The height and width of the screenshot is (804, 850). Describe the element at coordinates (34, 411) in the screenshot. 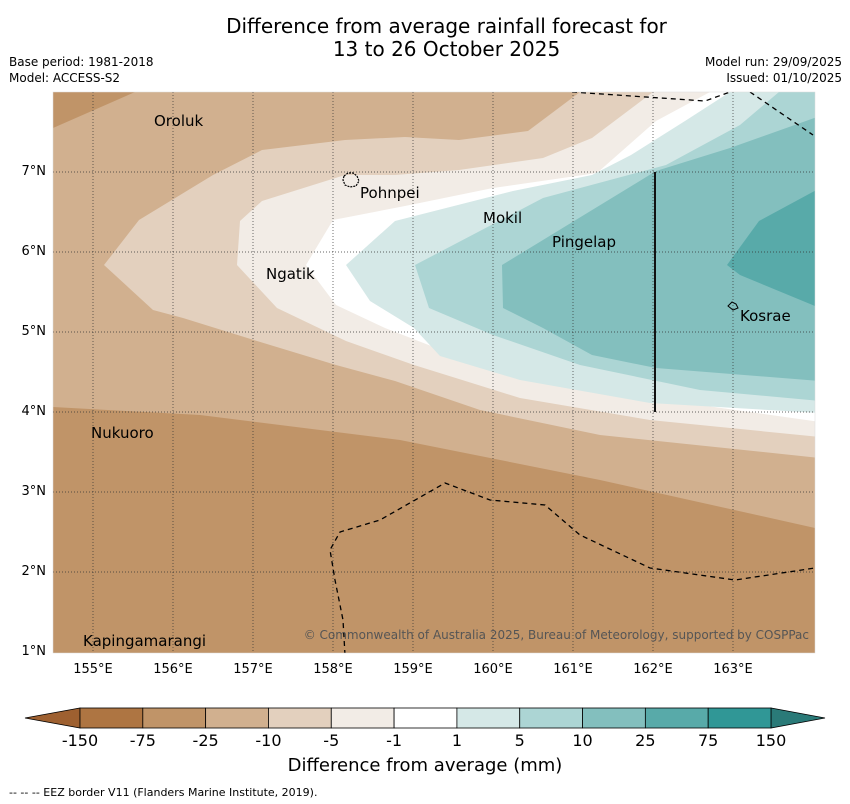

I see `lat-tick-label: 4°N` at that location.